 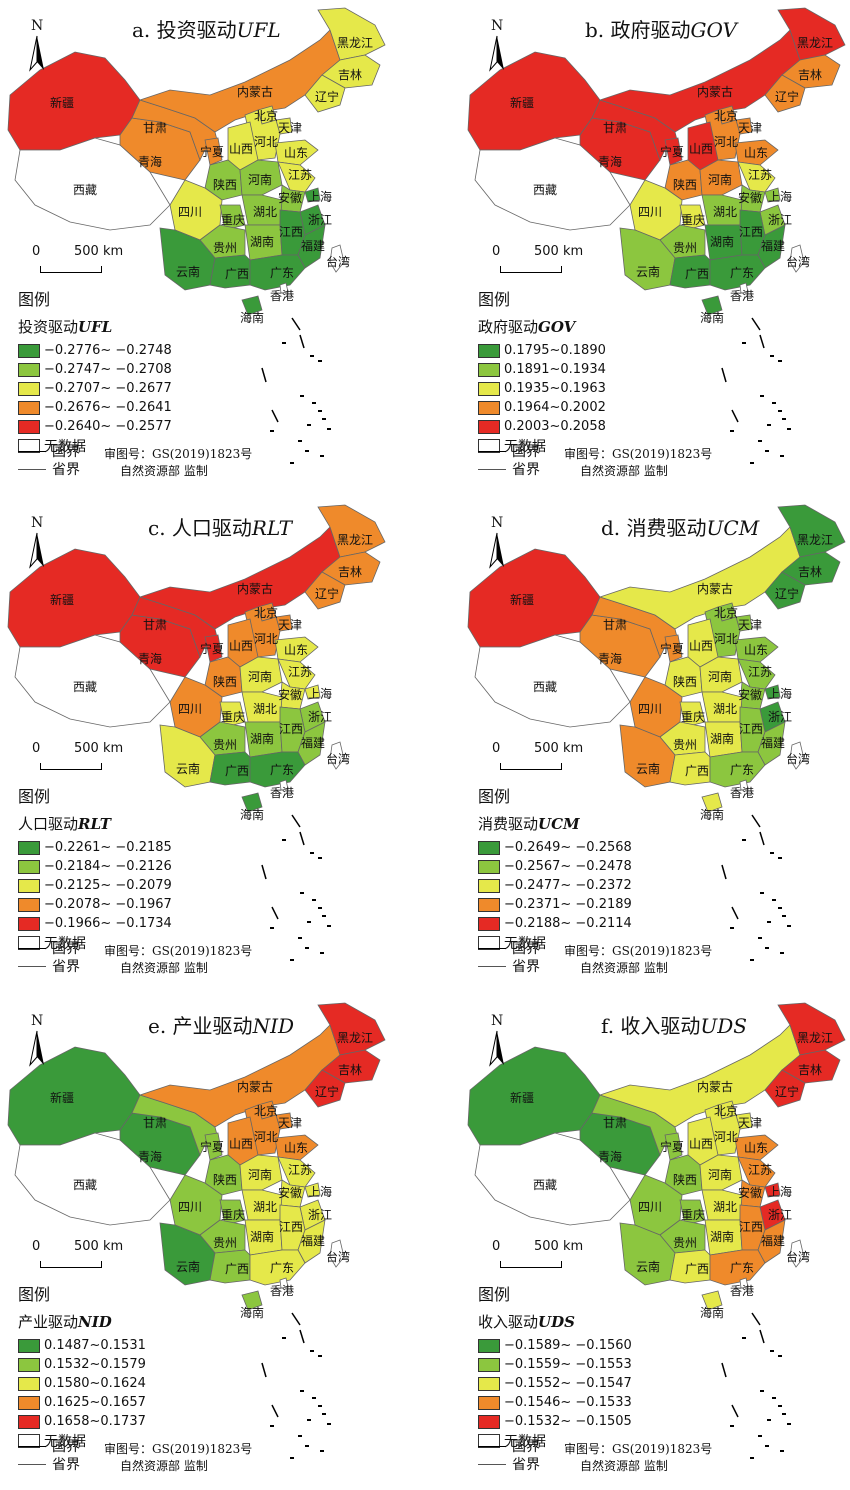 What do you see at coordinates (95, 388) in the screenshot?
I see `legend-item: −0.2707~ −0.2677` at bounding box center [95, 388].